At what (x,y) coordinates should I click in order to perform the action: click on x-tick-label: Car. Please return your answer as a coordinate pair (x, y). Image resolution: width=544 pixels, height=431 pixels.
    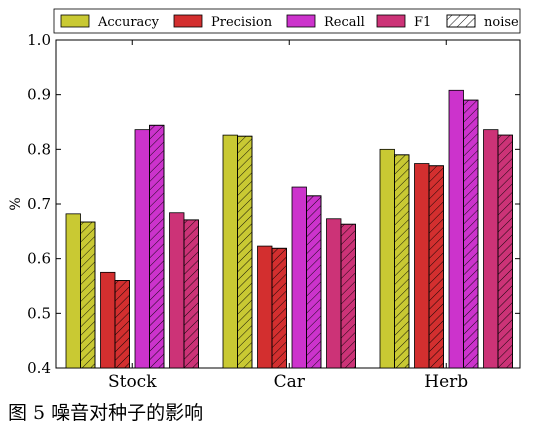
    Looking at the image, I should click on (290, 382).